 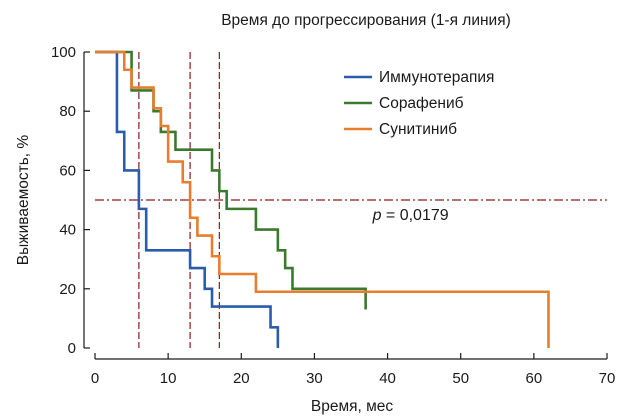 I want to click on y-tick-label: 0, so click(x=72, y=348).